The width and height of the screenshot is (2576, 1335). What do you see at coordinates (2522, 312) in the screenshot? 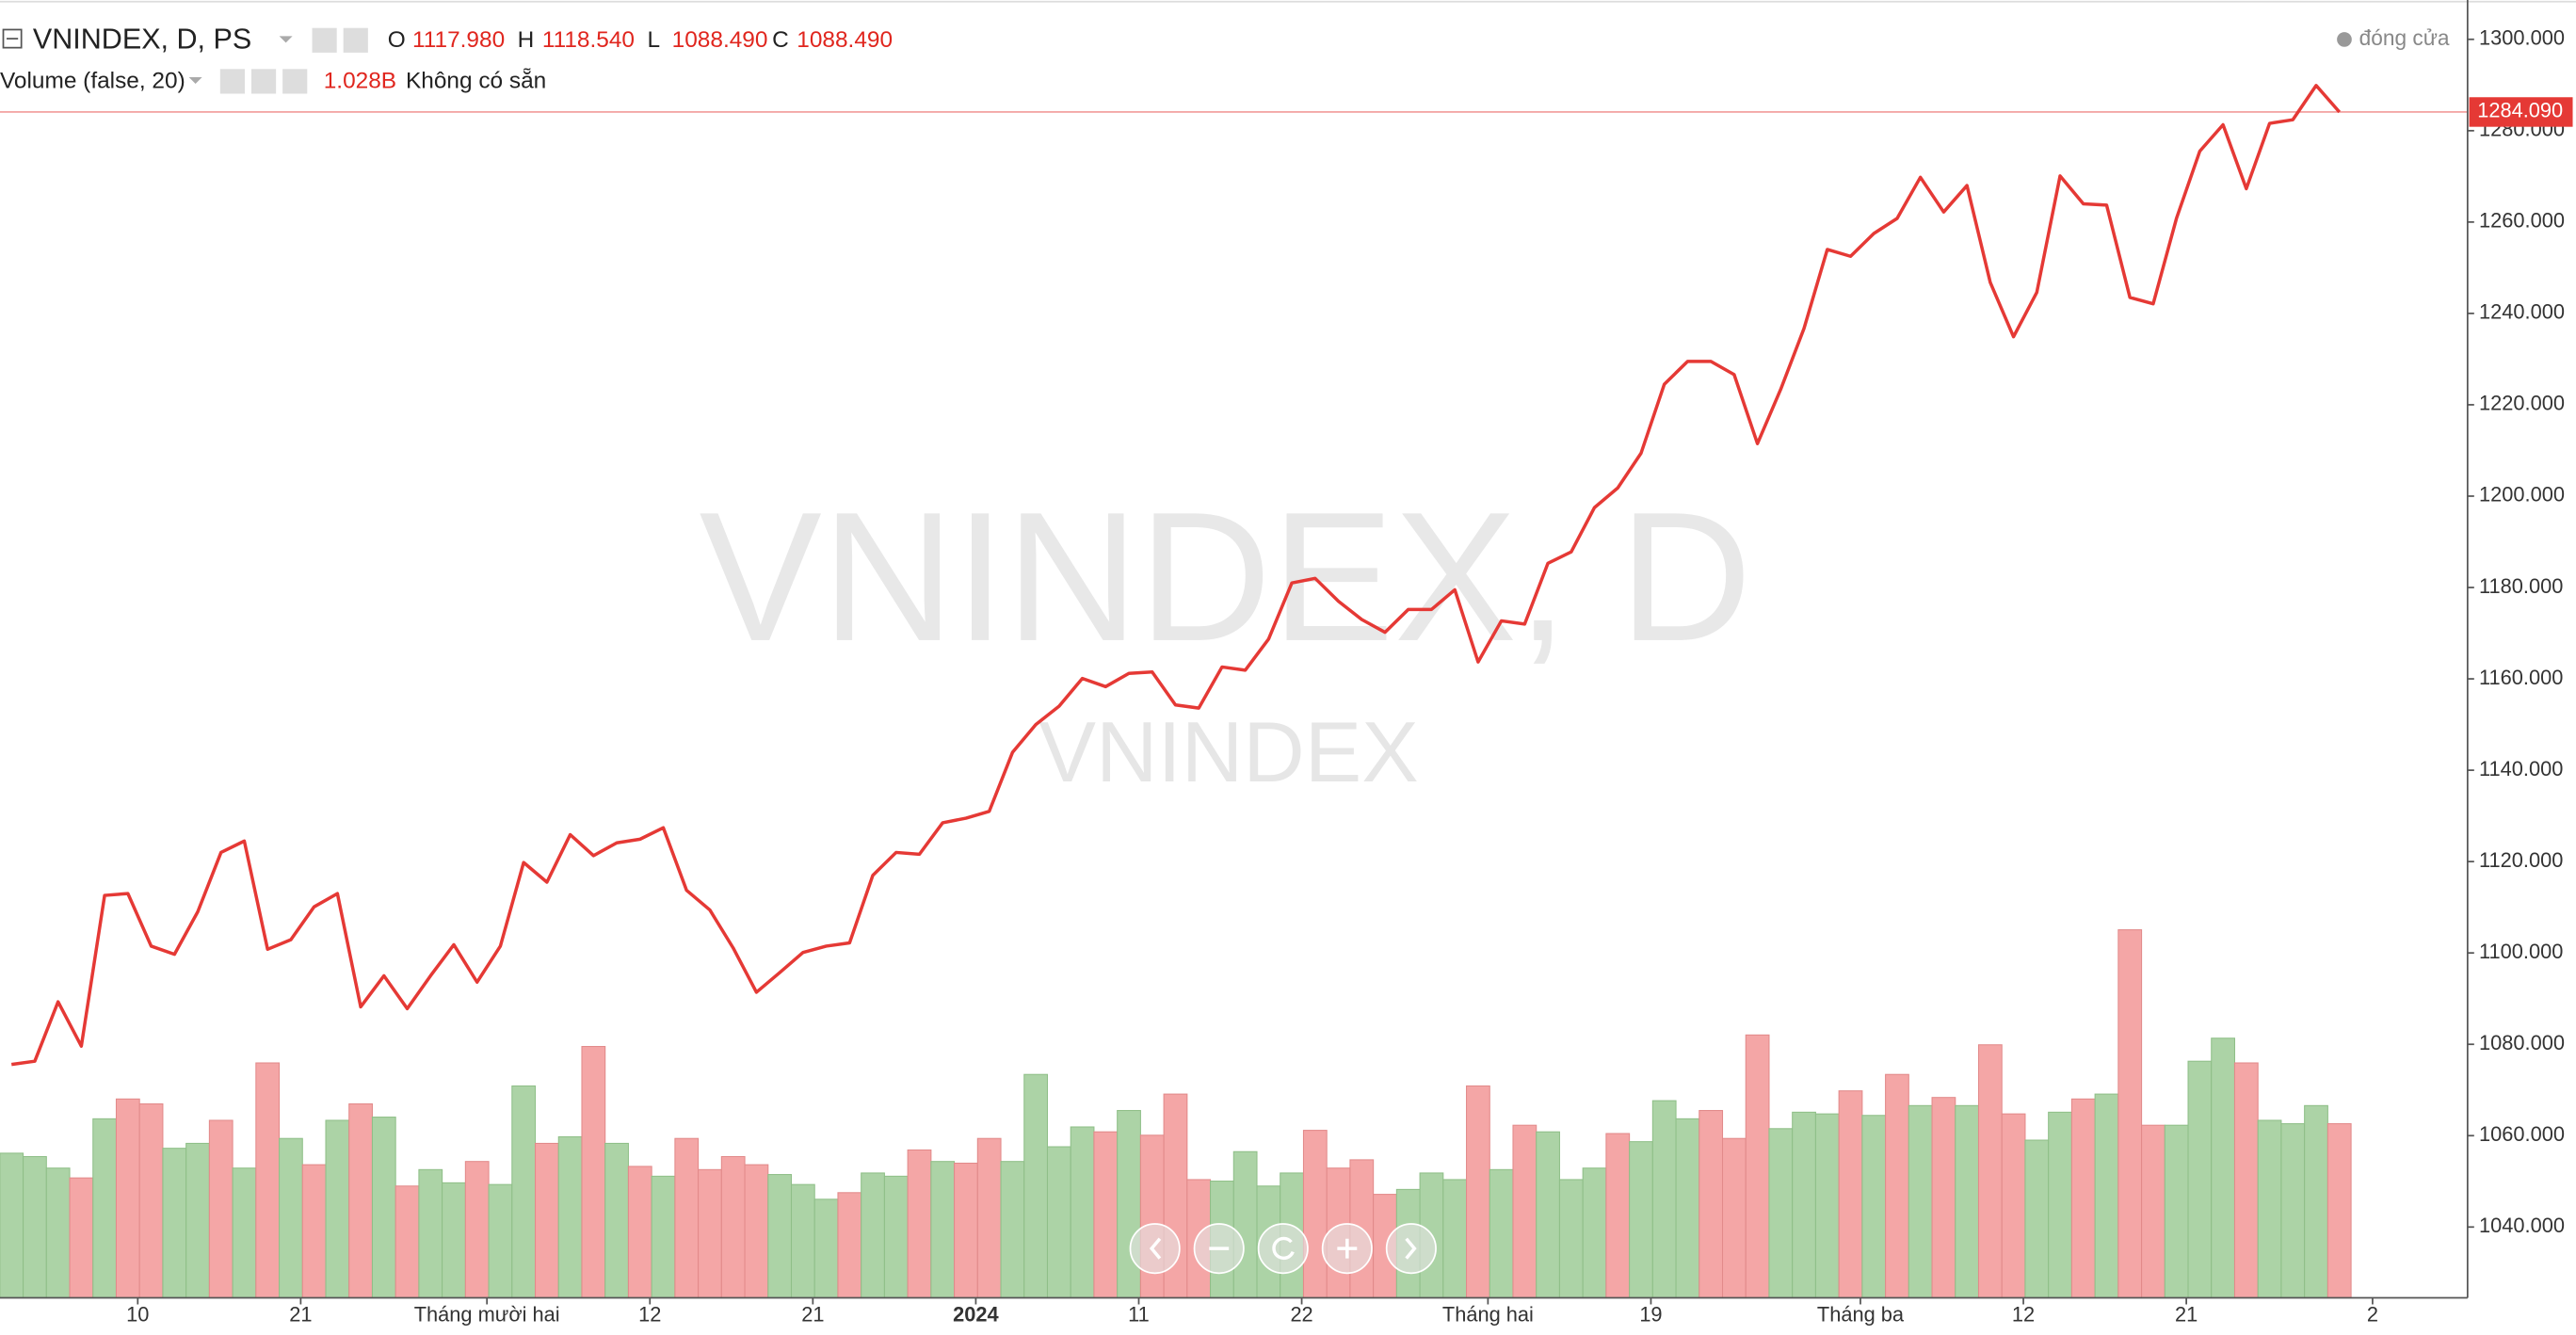
I see `y-tick-label: 1240.000` at bounding box center [2522, 312].